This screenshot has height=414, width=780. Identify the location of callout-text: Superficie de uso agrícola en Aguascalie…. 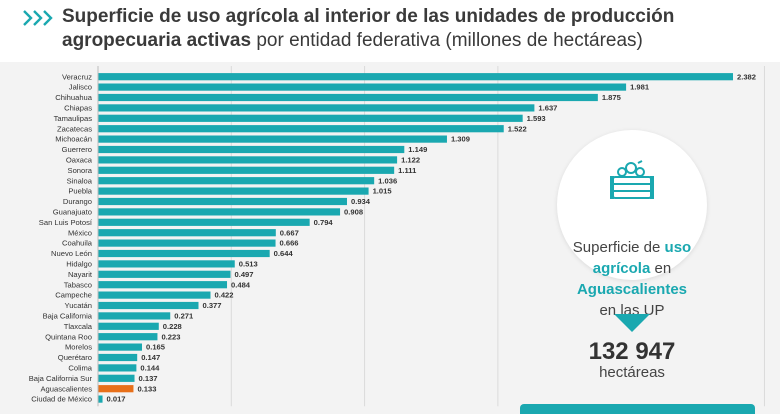
(632, 279).